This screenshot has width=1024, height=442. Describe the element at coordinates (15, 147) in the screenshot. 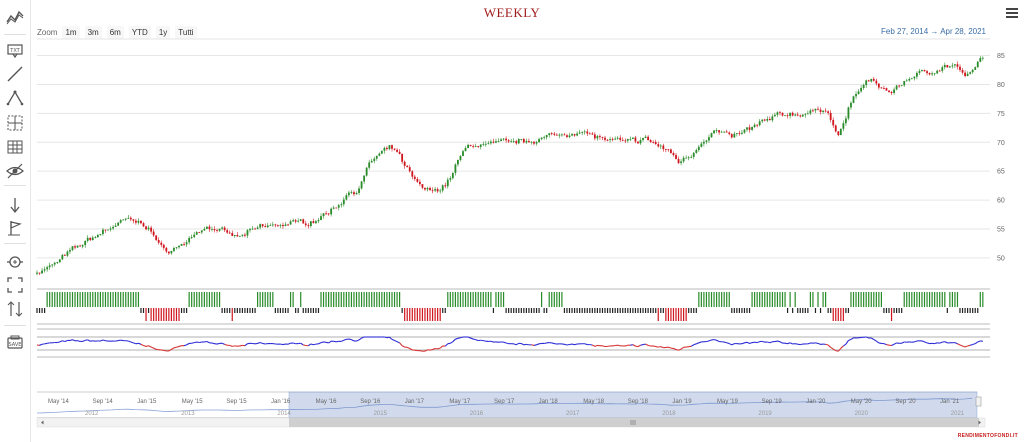

I see `table-grid-icon` at that location.